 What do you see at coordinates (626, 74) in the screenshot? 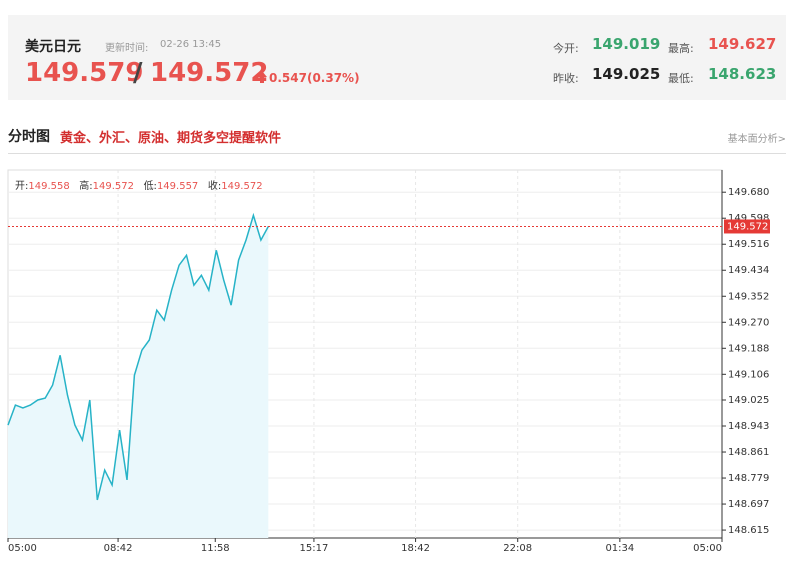
I see `stat-value: 149.025` at bounding box center [626, 74].